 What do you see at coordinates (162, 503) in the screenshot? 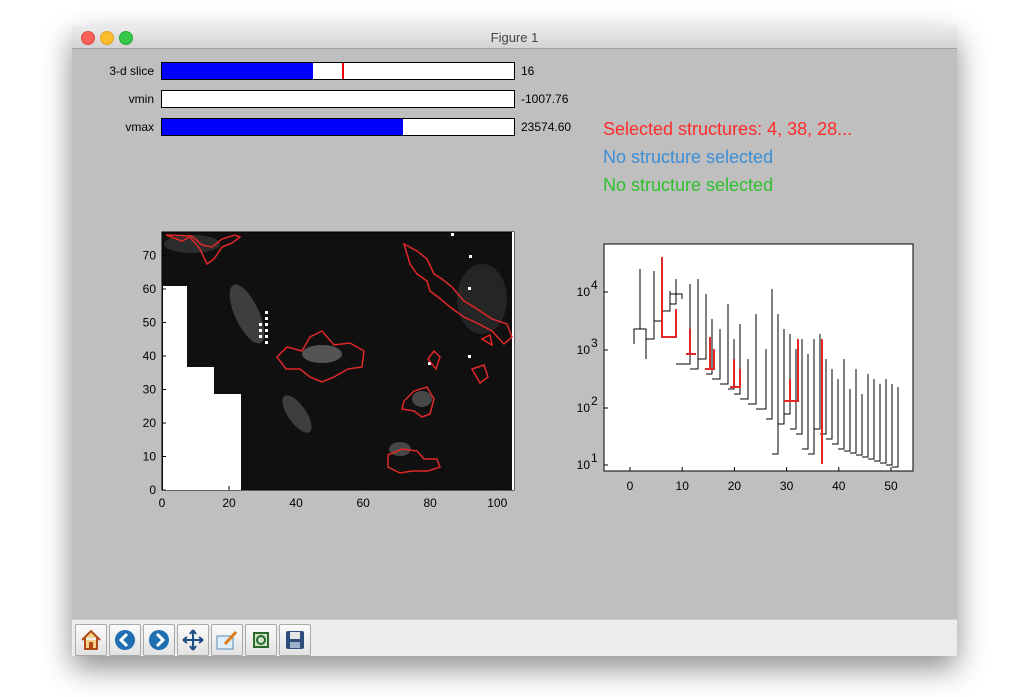
I see `image-x-tick-label: 0` at bounding box center [162, 503].